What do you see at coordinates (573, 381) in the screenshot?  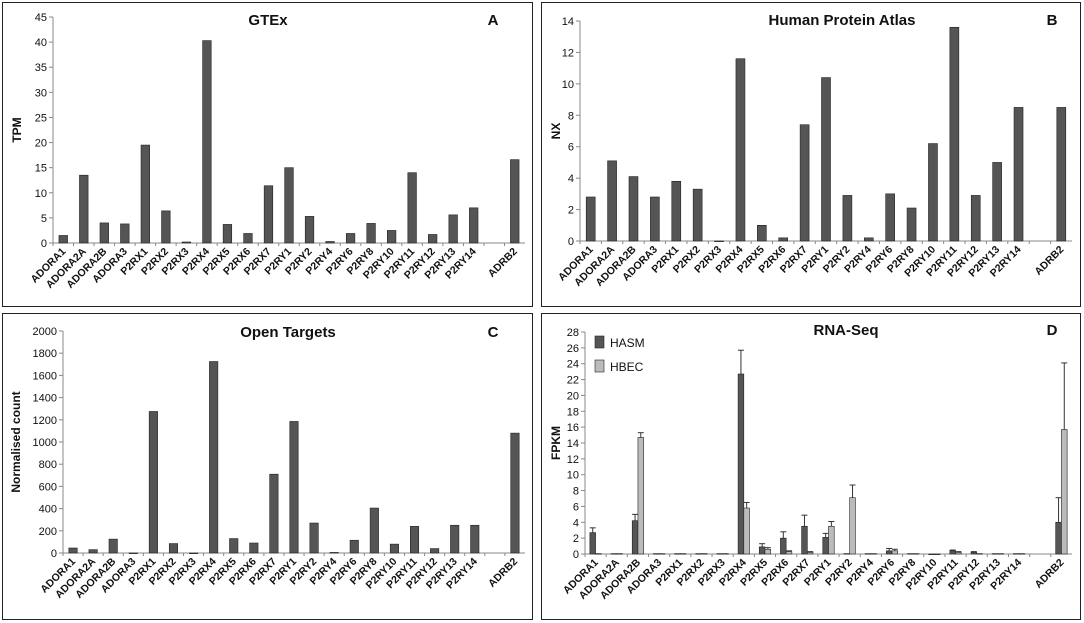 I see `y-tick-label: 22` at bounding box center [573, 381].